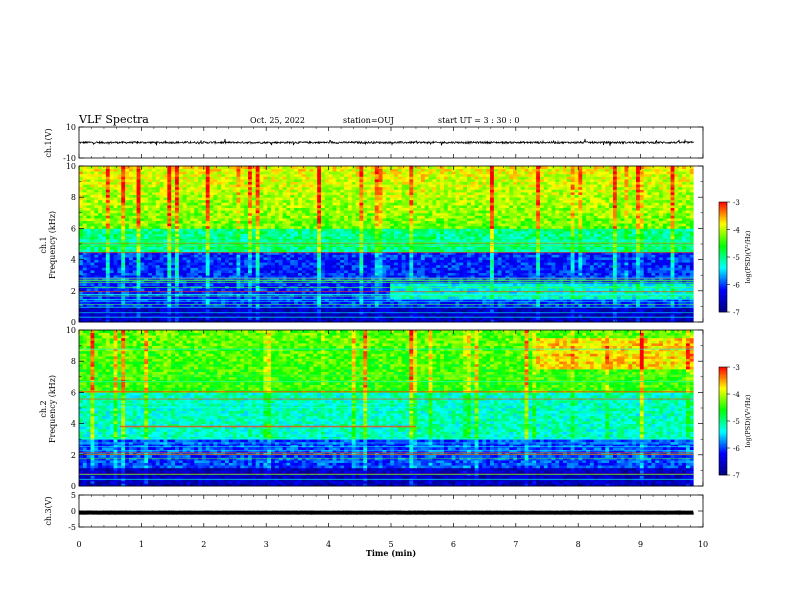 The width and height of the screenshot is (792, 612). What do you see at coordinates (736, 286) in the screenshot?
I see `colorbar-tick-label: -6` at bounding box center [736, 286].